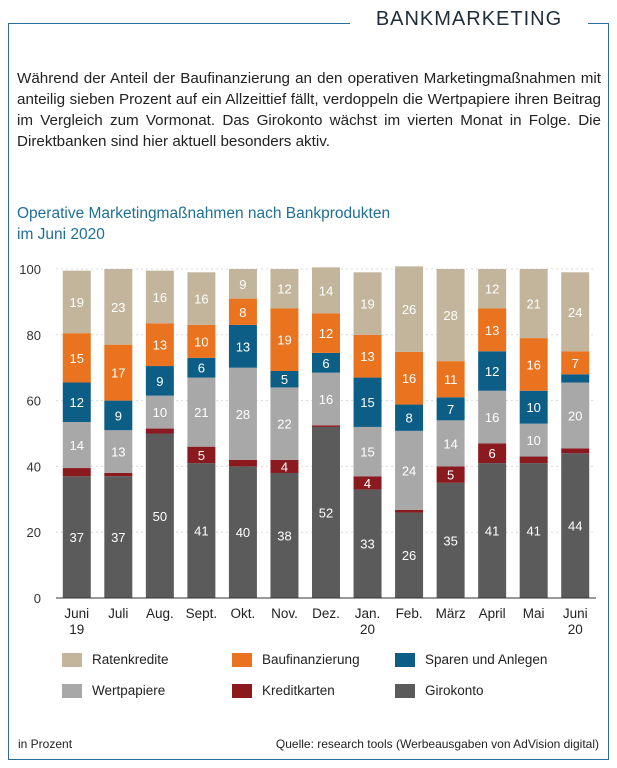  What do you see at coordinates (608, 391) in the screenshot?
I see `frame-right-line` at bounding box center [608, 391].